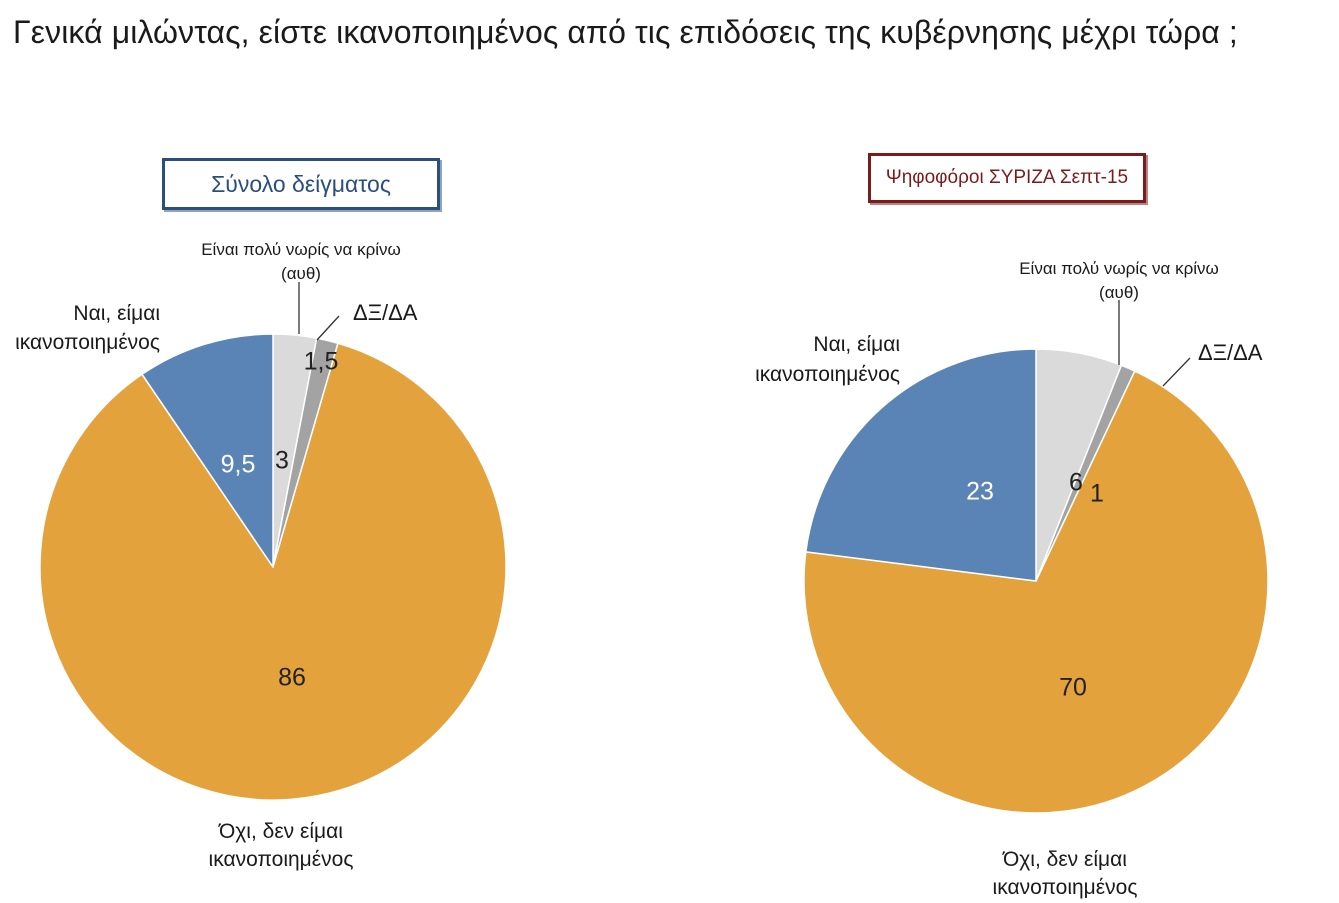  What do you see at coordinates (238, 465) in the screenshot?
I see `slice-value-label-yes: 9,5` at bounding box center [238, 465].